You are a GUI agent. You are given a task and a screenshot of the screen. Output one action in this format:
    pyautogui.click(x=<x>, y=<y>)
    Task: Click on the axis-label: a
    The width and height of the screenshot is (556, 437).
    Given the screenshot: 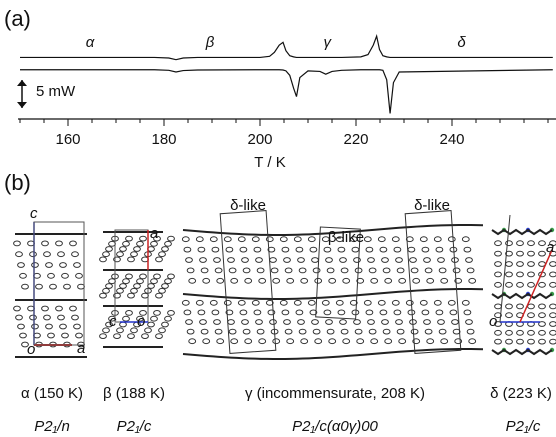 What is the action you would take?
    pyautogui.click(x=81, y=348)
    